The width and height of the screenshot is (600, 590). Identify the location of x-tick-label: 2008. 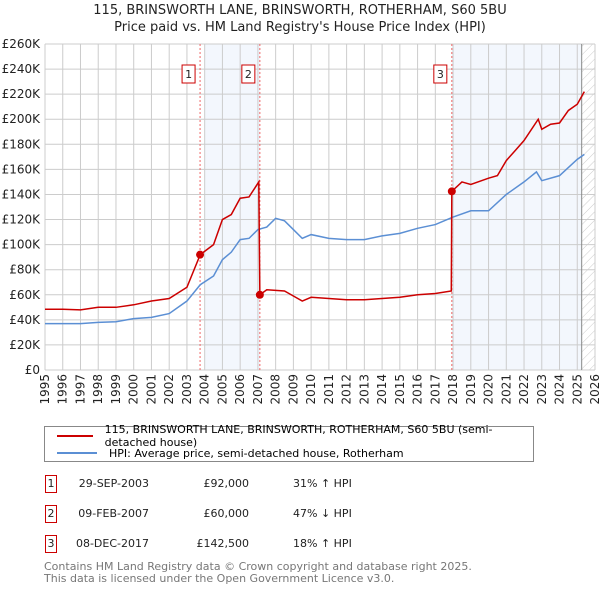
(276, 389).